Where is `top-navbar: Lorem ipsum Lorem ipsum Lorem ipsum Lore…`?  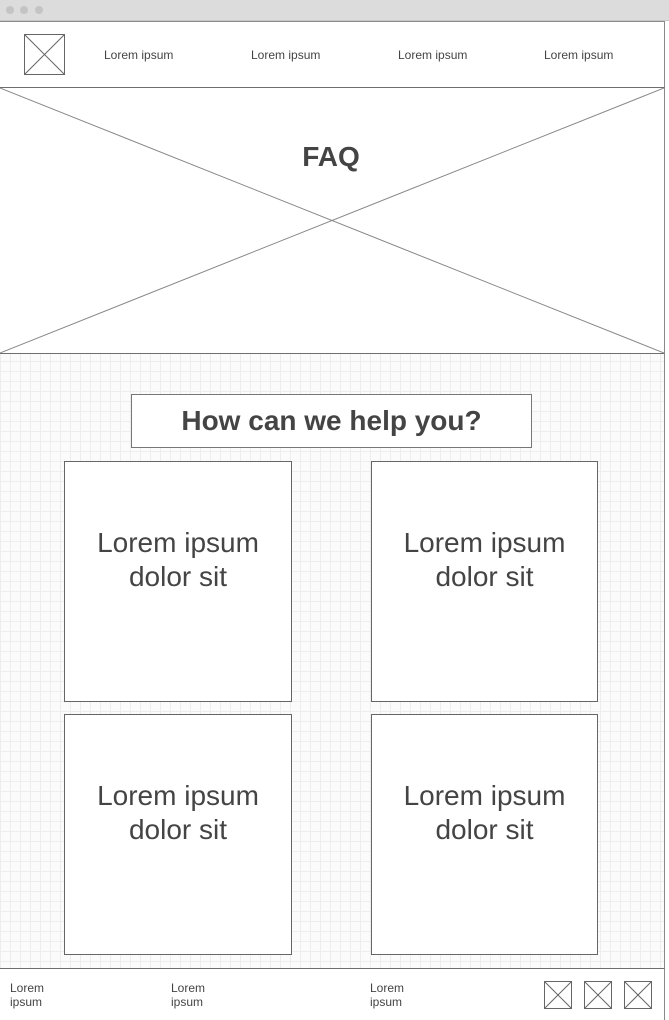 top-navbar: Lorem ipsum Lorem ipsum Lorem ipsum Lore… is located at coordinates (332, 54).